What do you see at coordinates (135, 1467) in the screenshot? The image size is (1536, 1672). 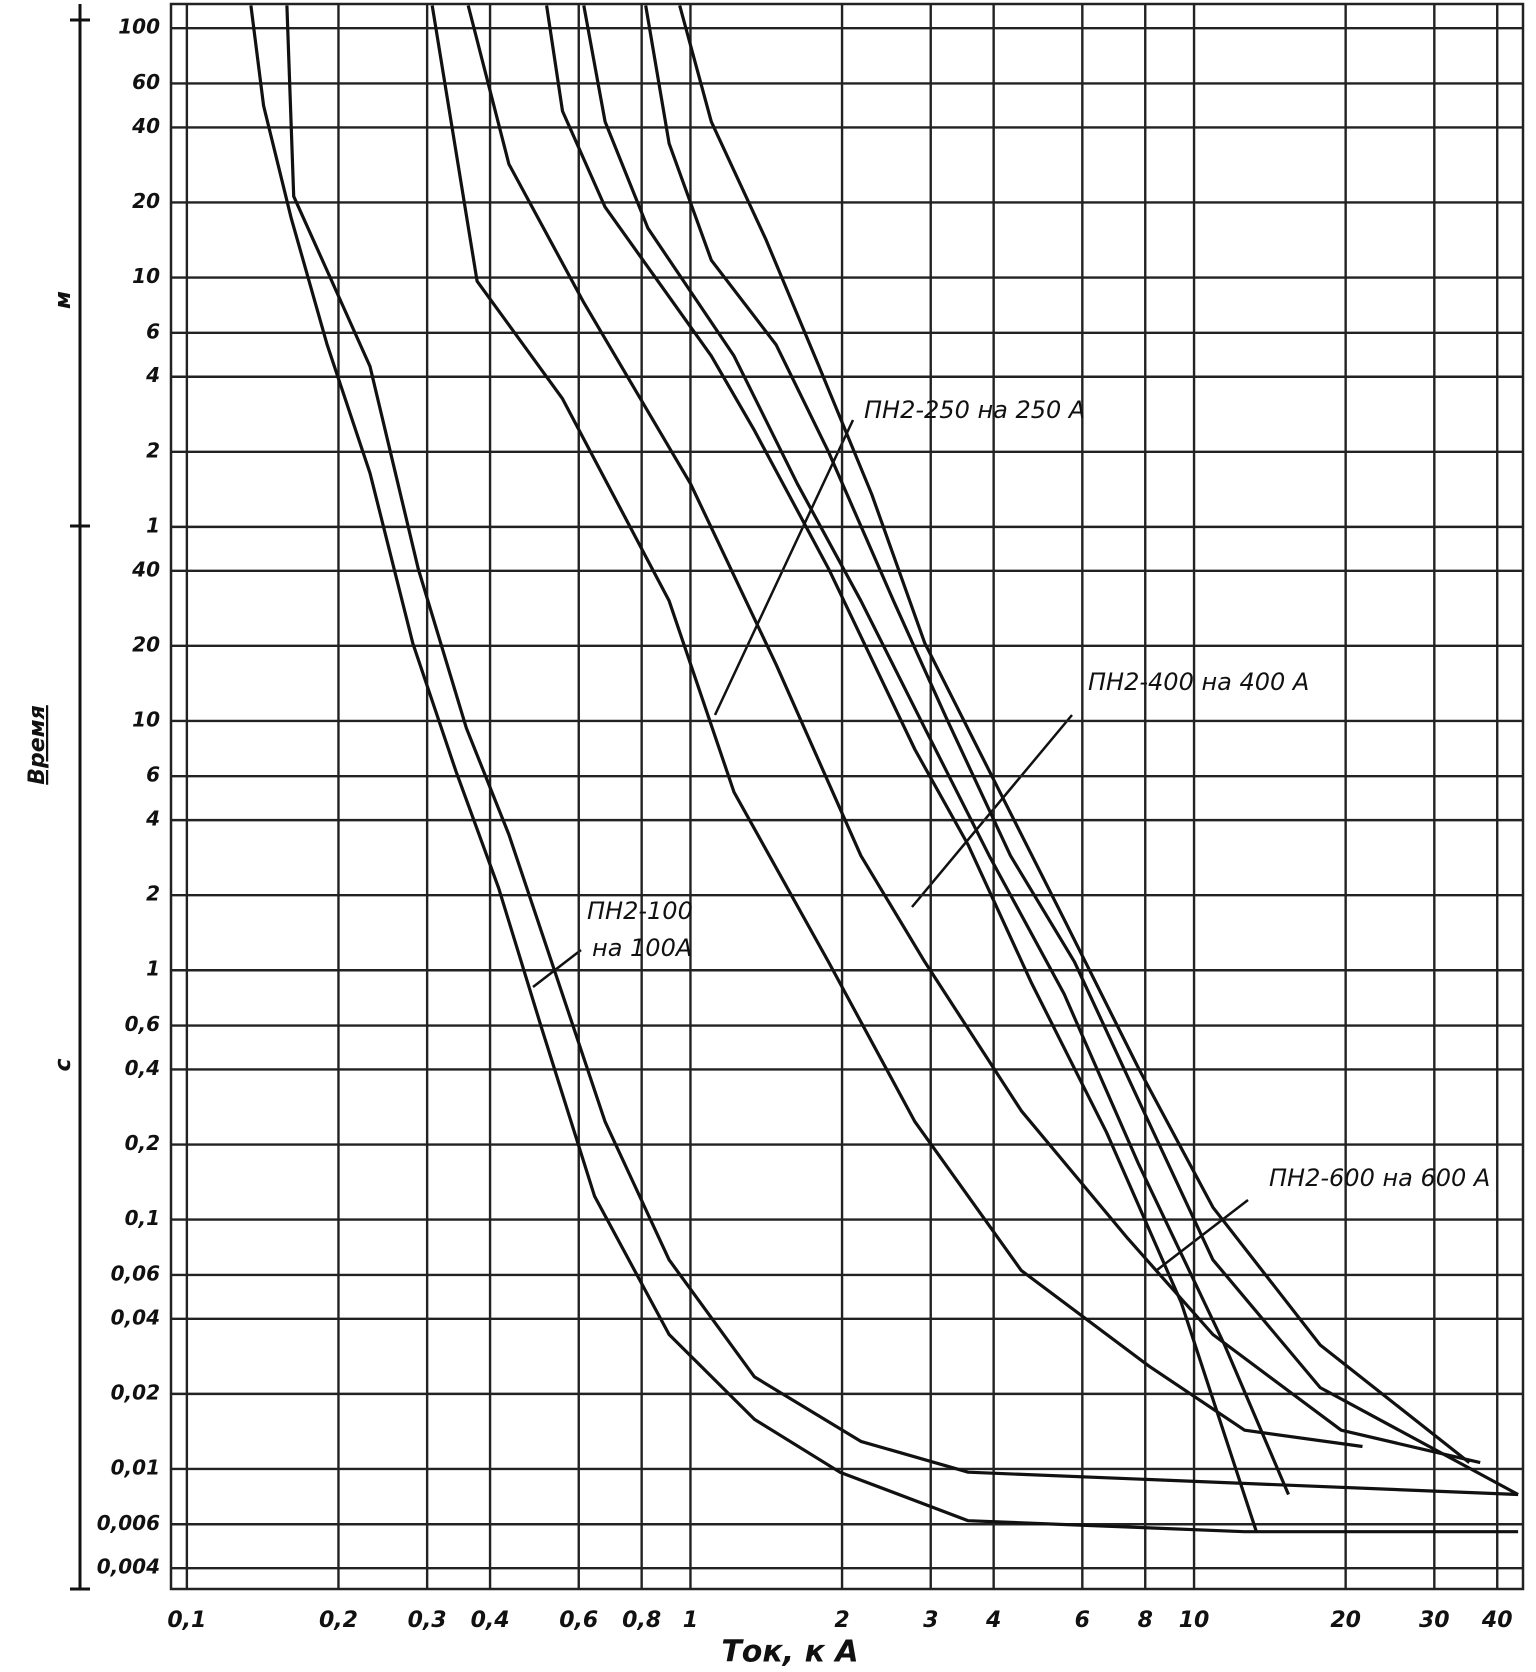 I see `y-tick-label: 0,01` at bounding box center [135, 1467].